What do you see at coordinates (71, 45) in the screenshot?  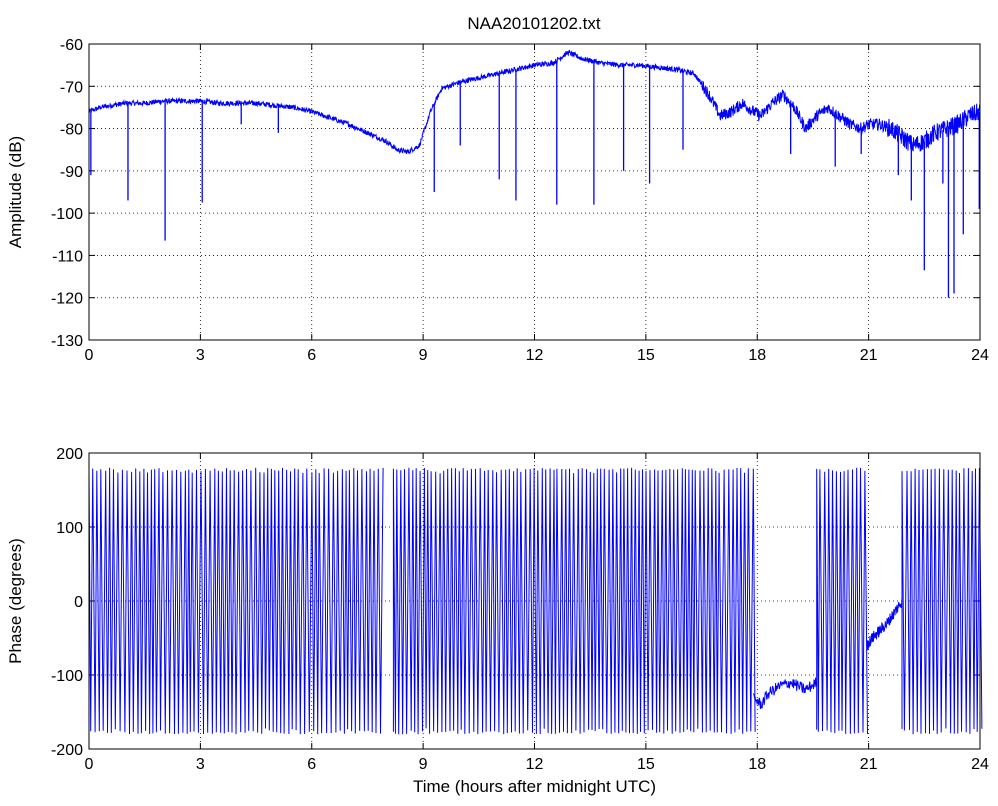 I see `y-tick-label: -60` at bounding box center [71, 45].